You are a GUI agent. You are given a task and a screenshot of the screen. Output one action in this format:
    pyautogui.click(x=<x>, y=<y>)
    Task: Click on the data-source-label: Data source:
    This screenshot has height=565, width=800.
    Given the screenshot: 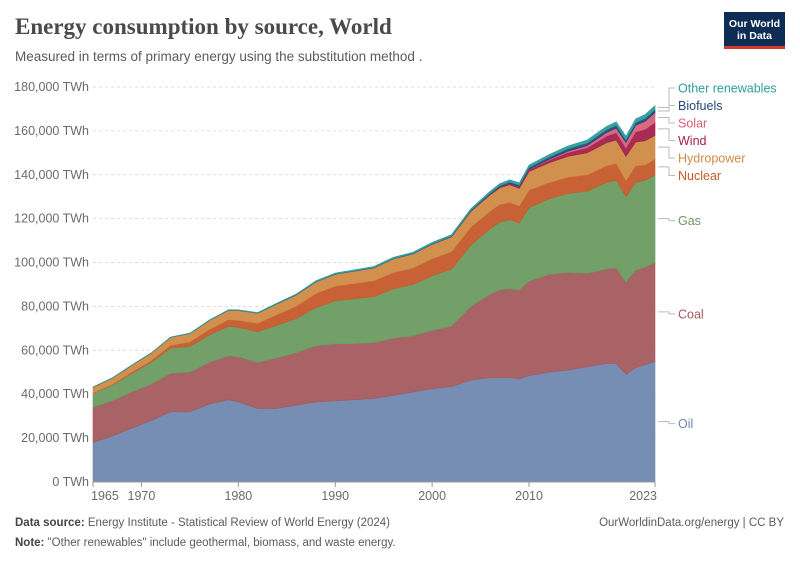 What is the action you would take?
    pyautogui.click(x=50, y=523)
    